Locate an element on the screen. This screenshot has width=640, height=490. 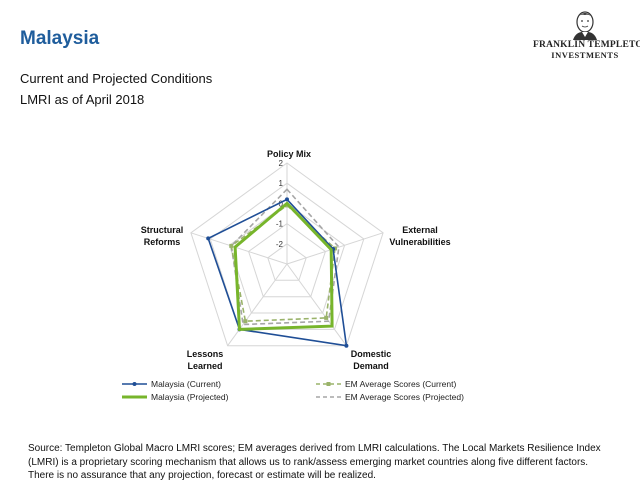
brand-name: FRANKLIN TEMPLETON is located at coordinates (586, 45).